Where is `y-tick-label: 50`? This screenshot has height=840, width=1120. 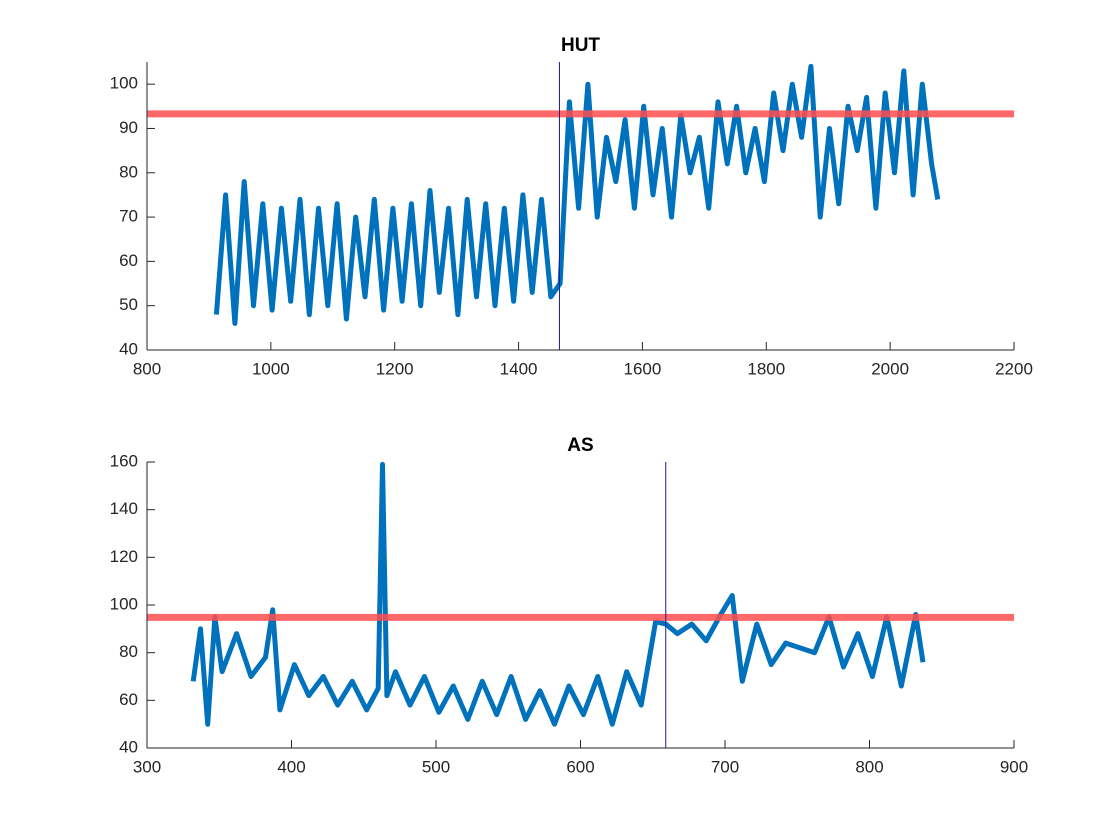
y-tick-label: 50 is located at coordinates (128, 304).